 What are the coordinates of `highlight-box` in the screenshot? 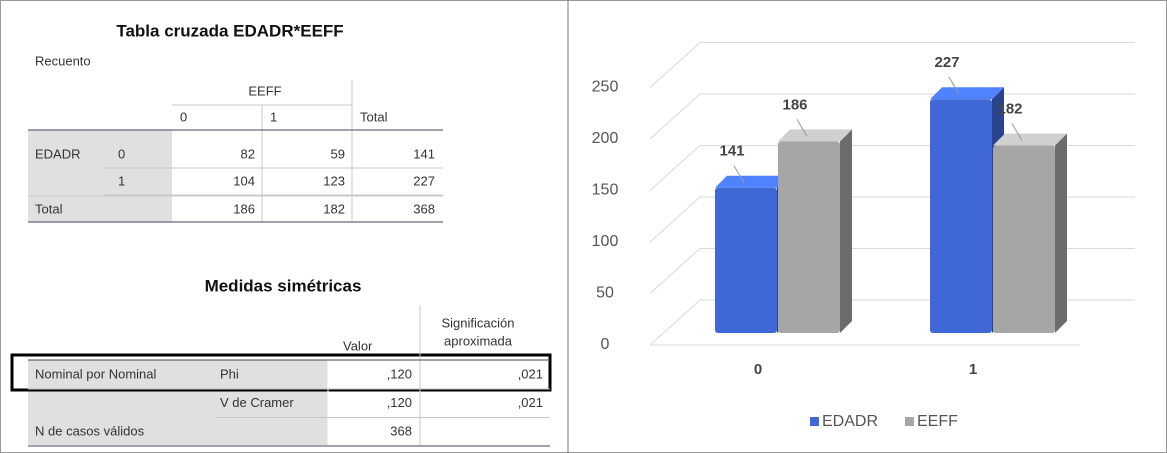 It's located at (281, 372).